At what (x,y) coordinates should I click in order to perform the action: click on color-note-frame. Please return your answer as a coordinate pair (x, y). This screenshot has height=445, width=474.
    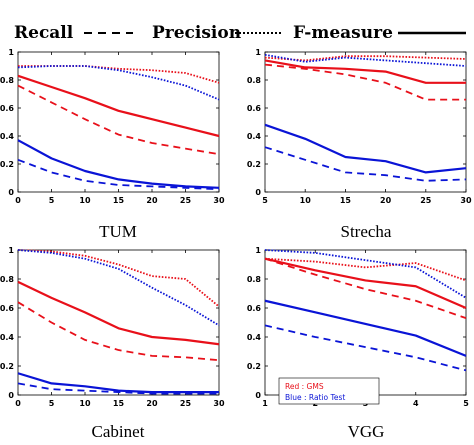
    Looking at the image, I should click on (329, 391).